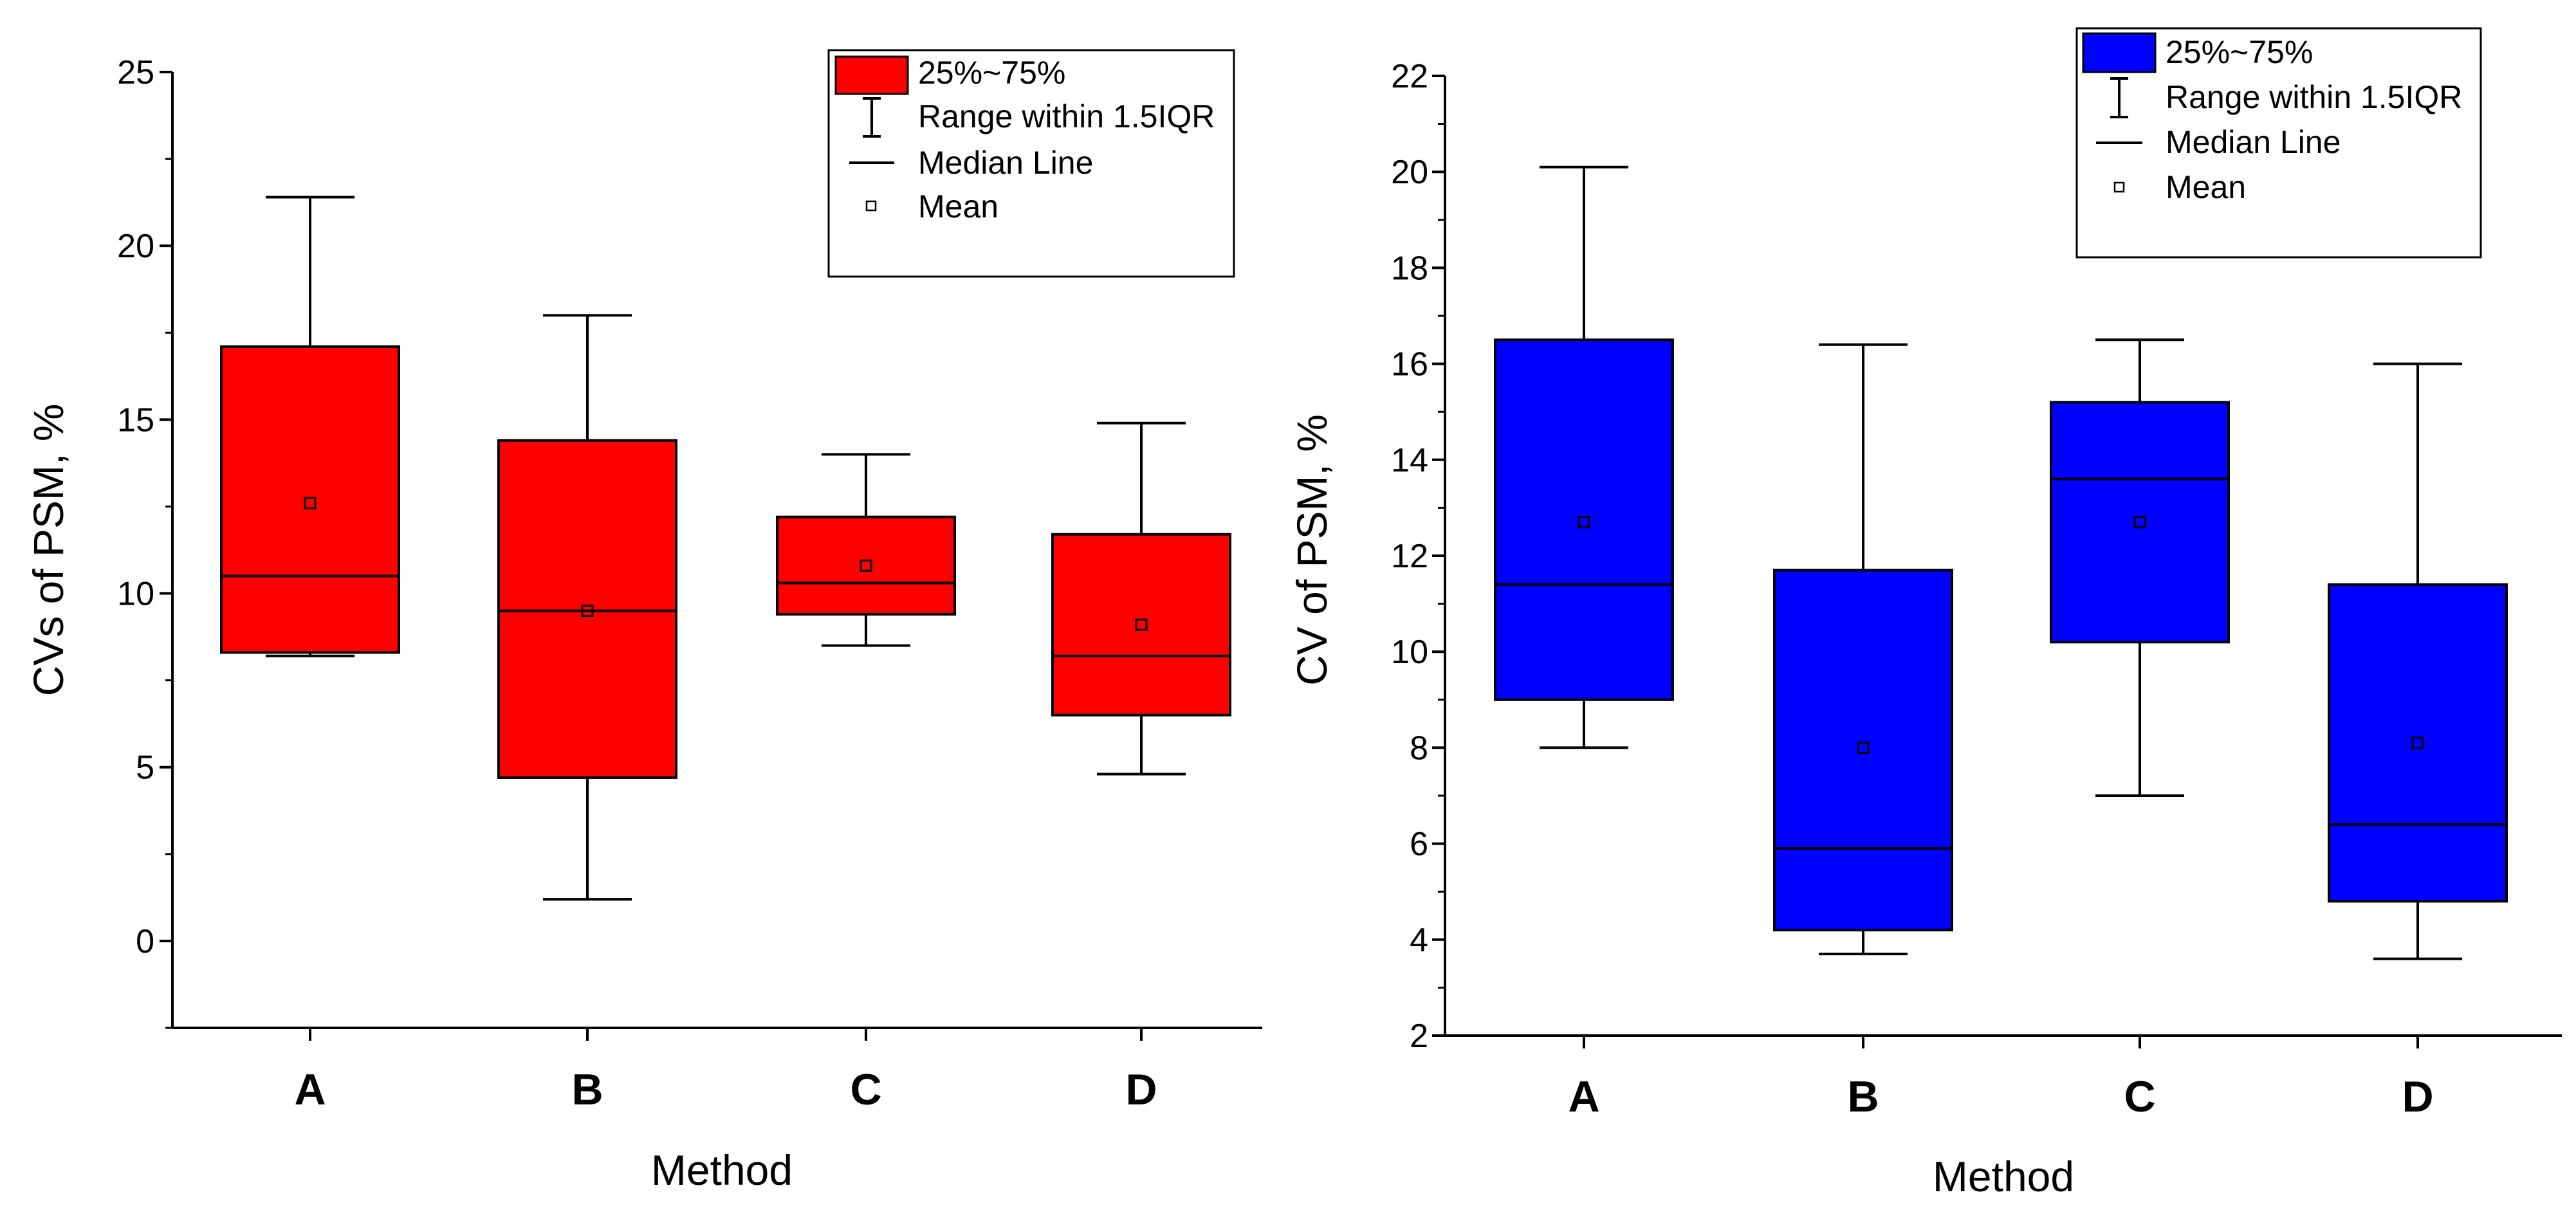 The height and width of the screenshot is (1226, 2576). I want to click on left-x-category-label-A: A, so click(310, 1089).